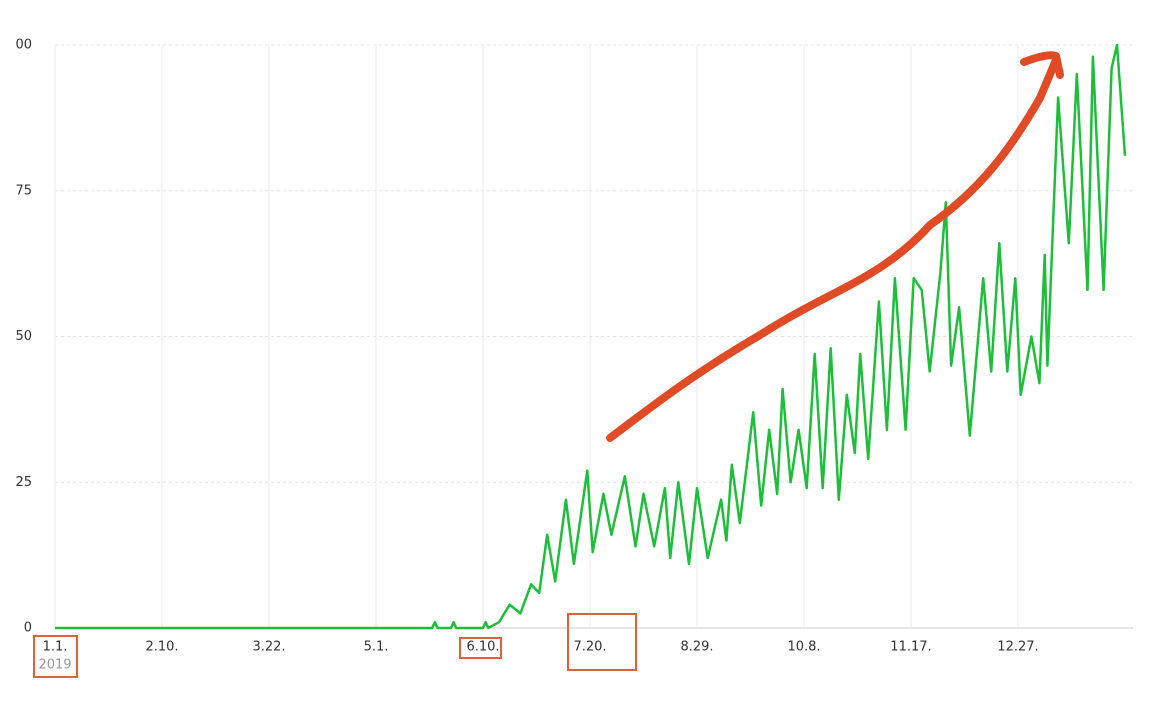 The height and width of the screenshot is (705, 1159). What do you see at coordinates (23, 482) in the screenshot?
I see `y-tick-label: 25` at bounding box center [23, 482].